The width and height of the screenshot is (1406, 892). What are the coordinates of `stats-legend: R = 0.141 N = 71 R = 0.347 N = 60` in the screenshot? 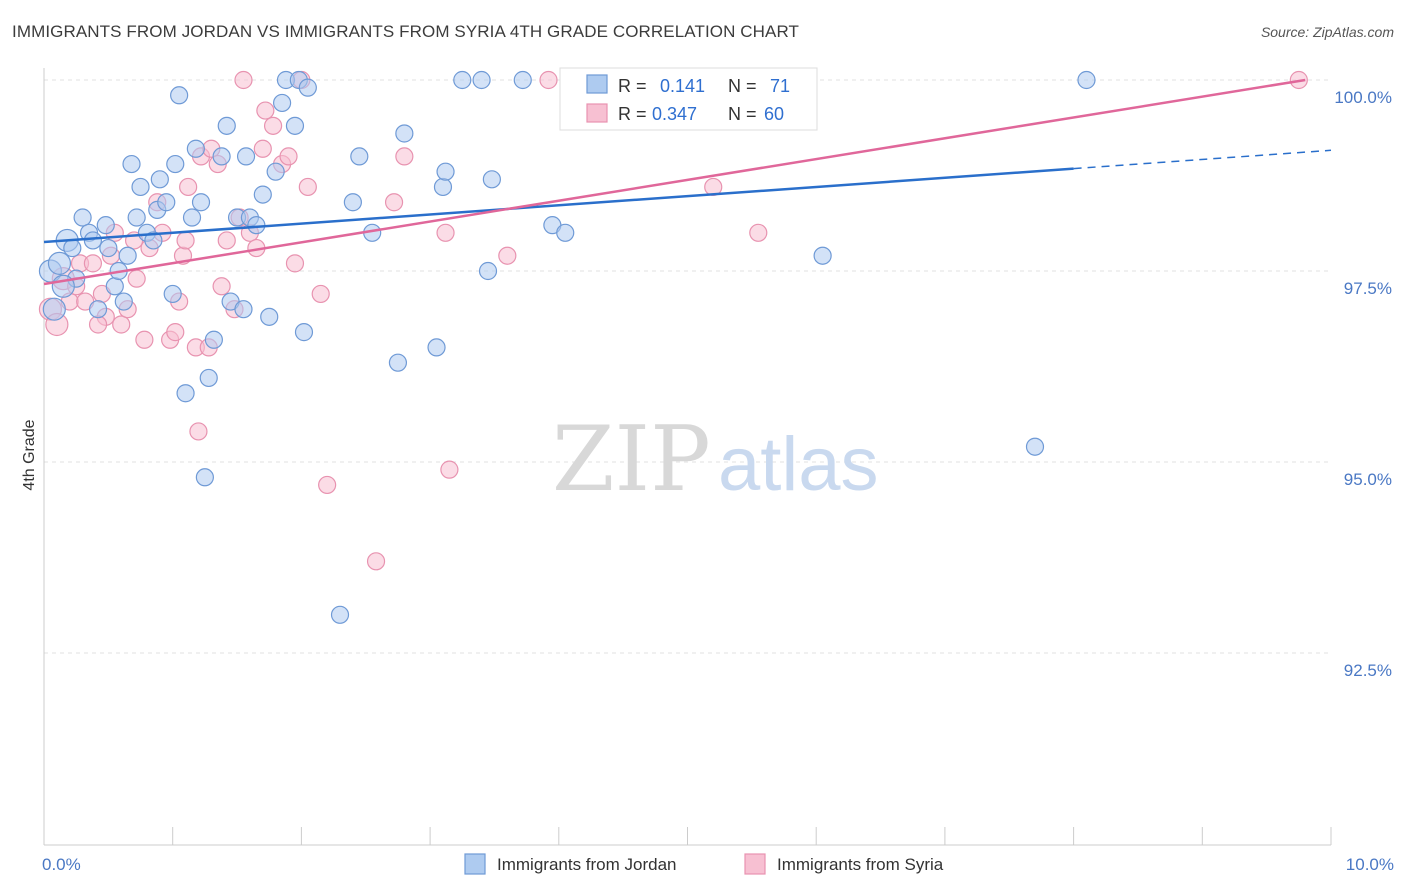 It's located at (688, 99).